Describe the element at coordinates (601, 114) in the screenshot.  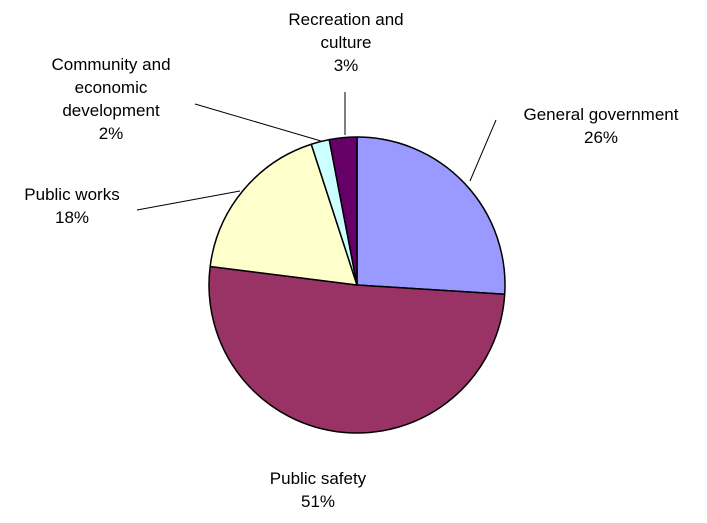
I see `slice-category-label-1: General government` at that location.